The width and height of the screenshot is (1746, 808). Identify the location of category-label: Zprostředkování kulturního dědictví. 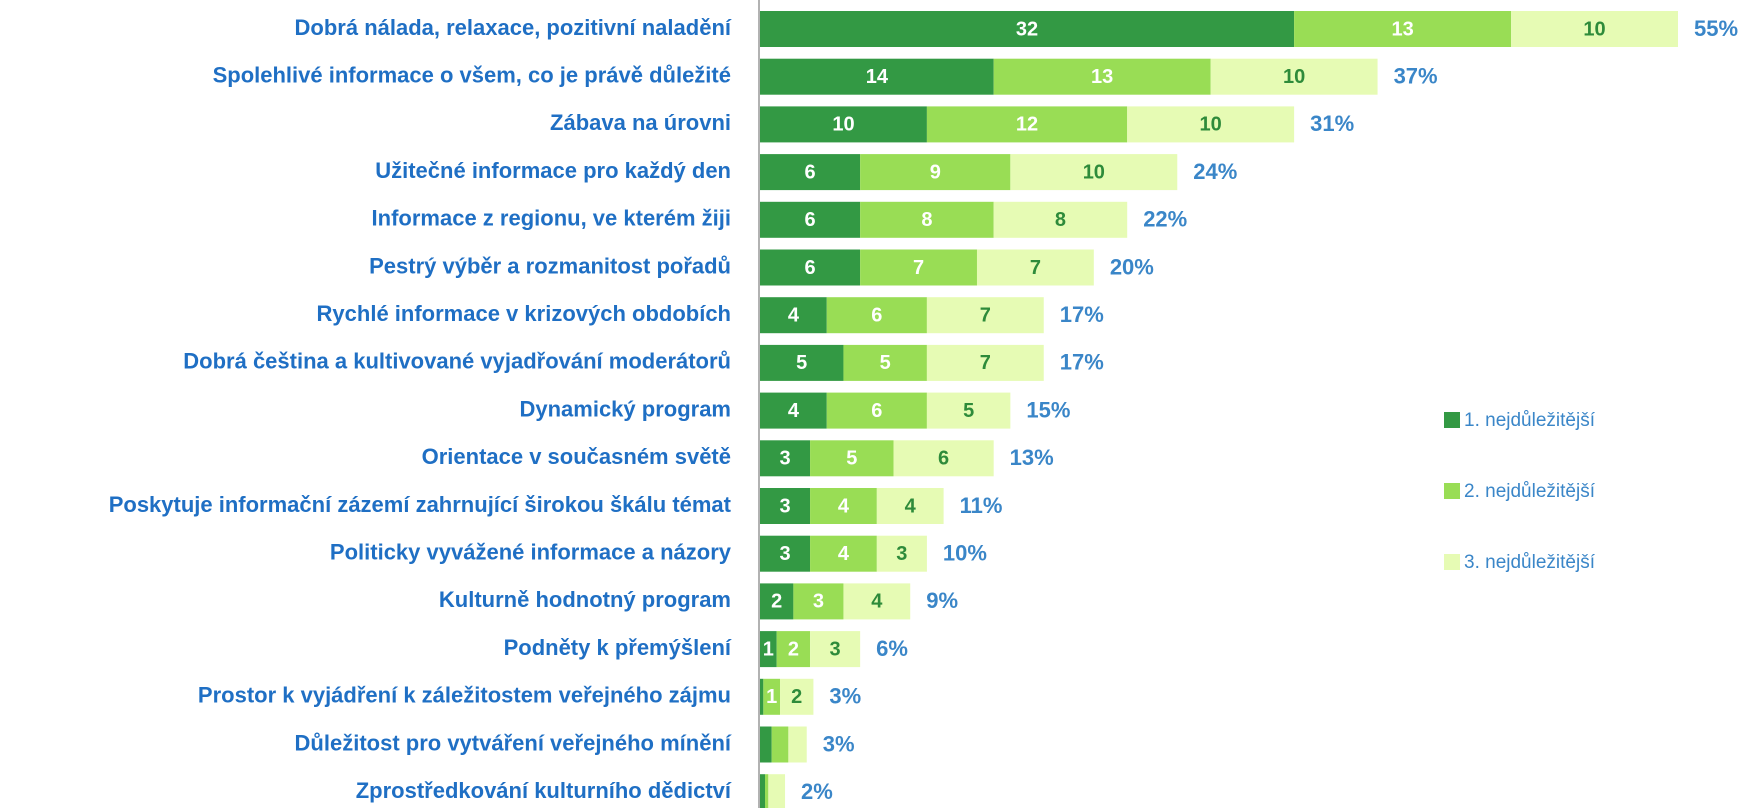
(544, 790).